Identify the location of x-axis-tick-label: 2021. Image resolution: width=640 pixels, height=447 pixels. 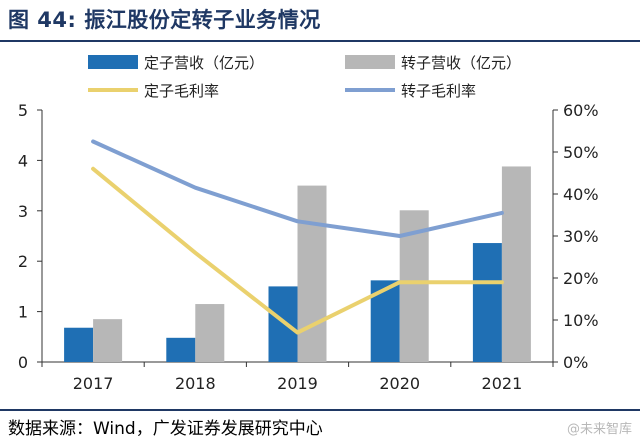
(502, 383).